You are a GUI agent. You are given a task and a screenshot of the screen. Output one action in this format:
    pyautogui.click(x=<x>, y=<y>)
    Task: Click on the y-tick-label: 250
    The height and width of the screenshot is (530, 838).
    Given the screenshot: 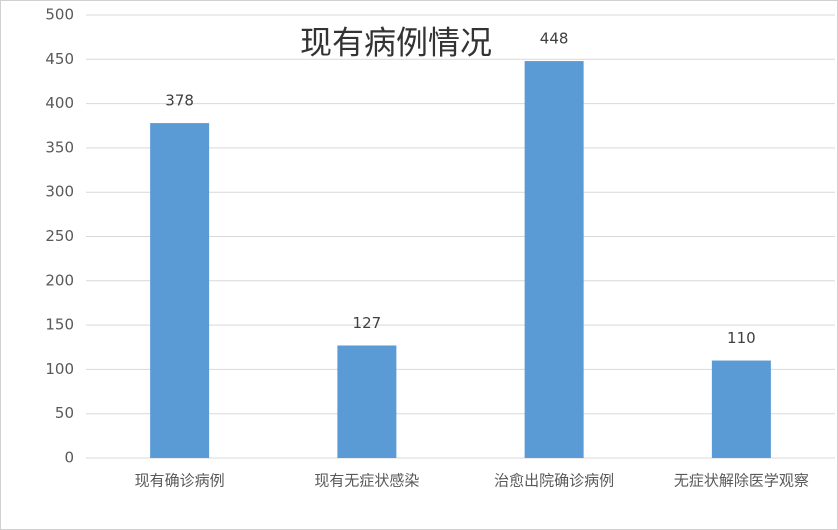 What is the action you would take?
    pyautogui.click(x=59, y=236)
    